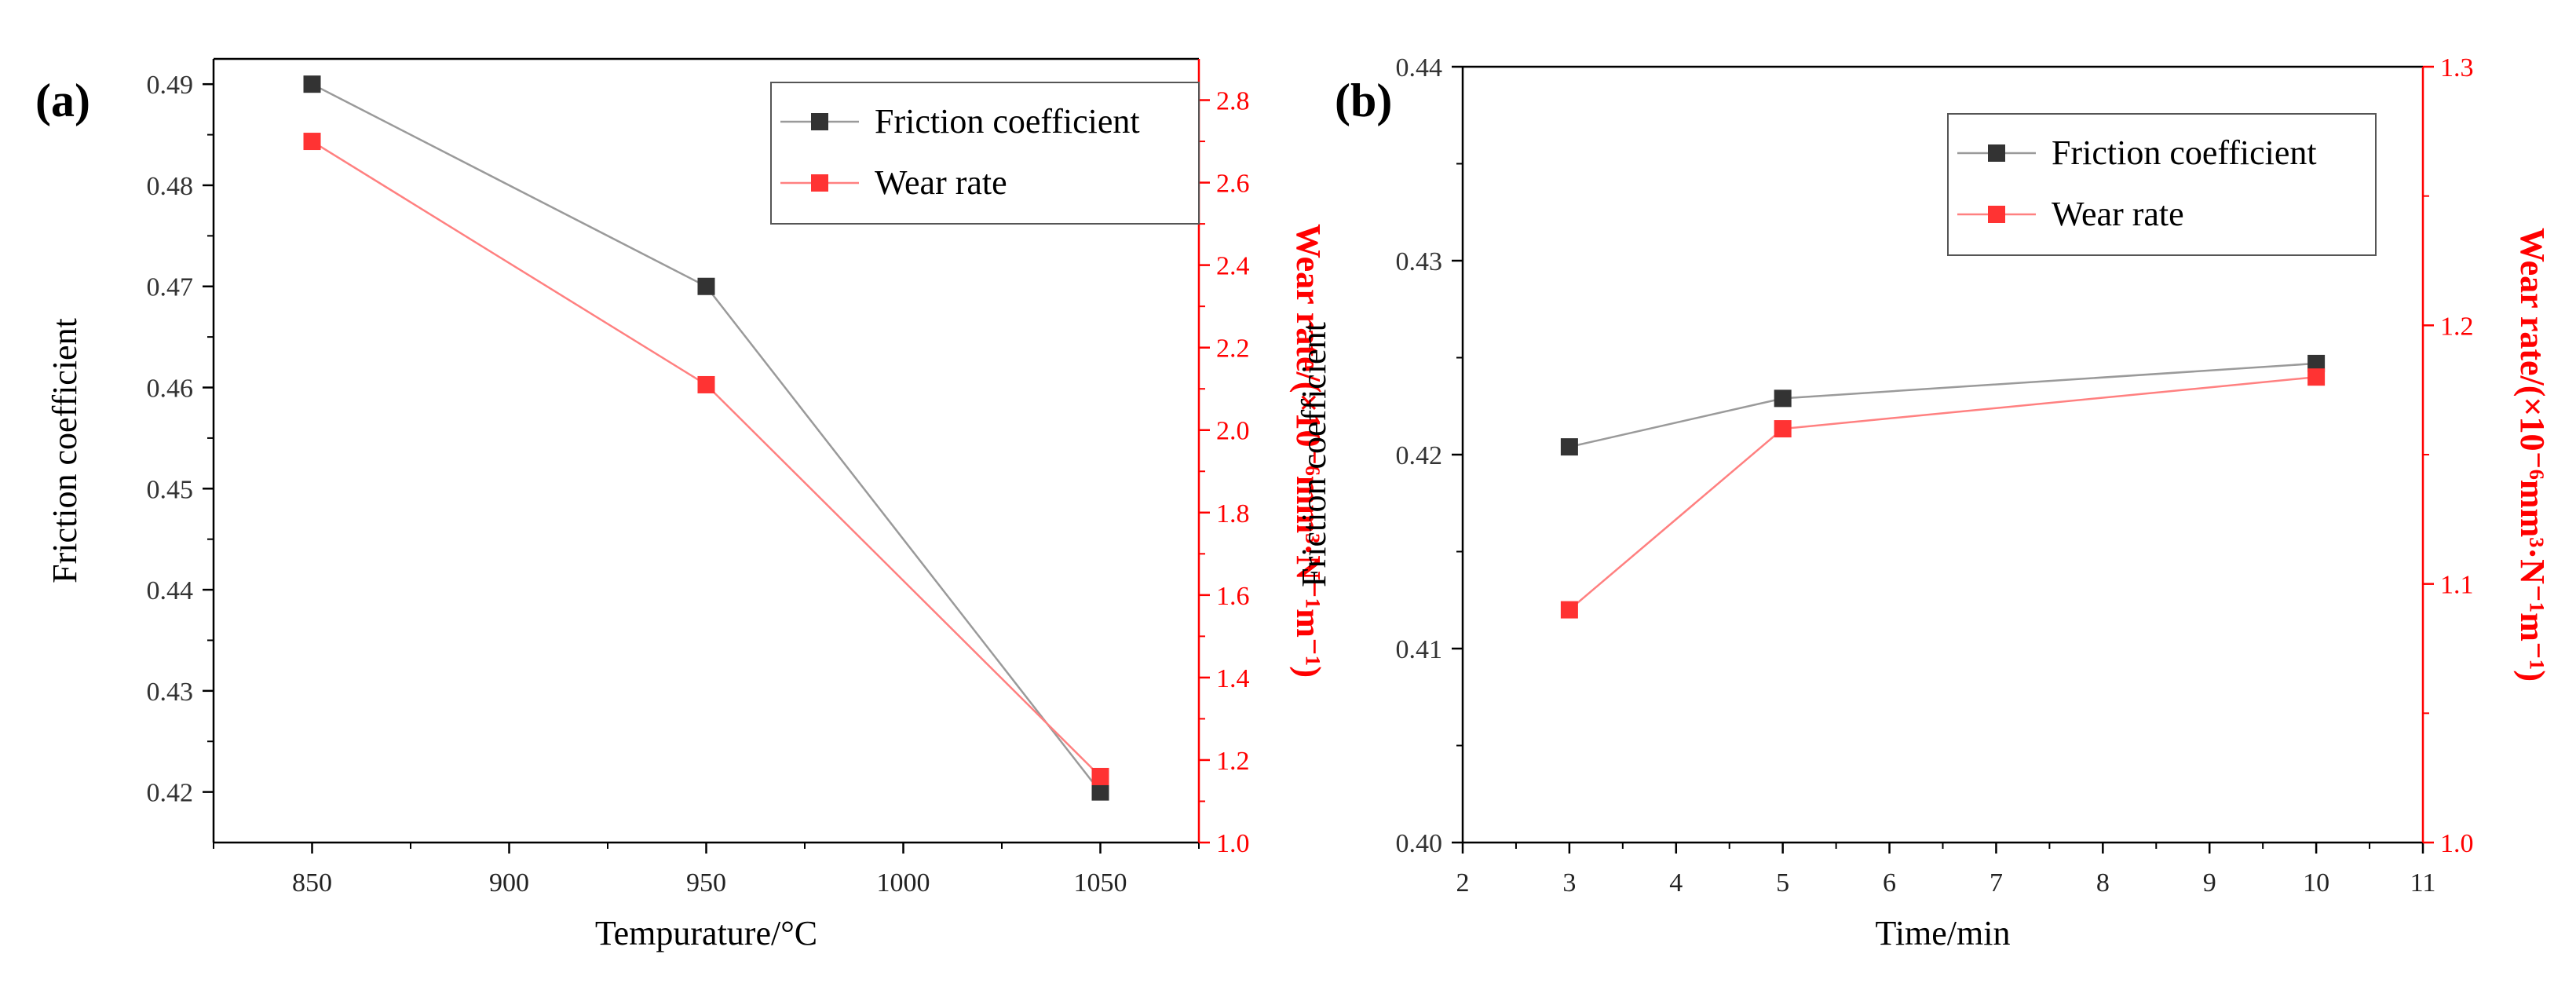 The image size is (2576, 998). Describe the element at coordinates (1419, 843) in the screenshot. I see `y-tick-label: 0.40` at that location.